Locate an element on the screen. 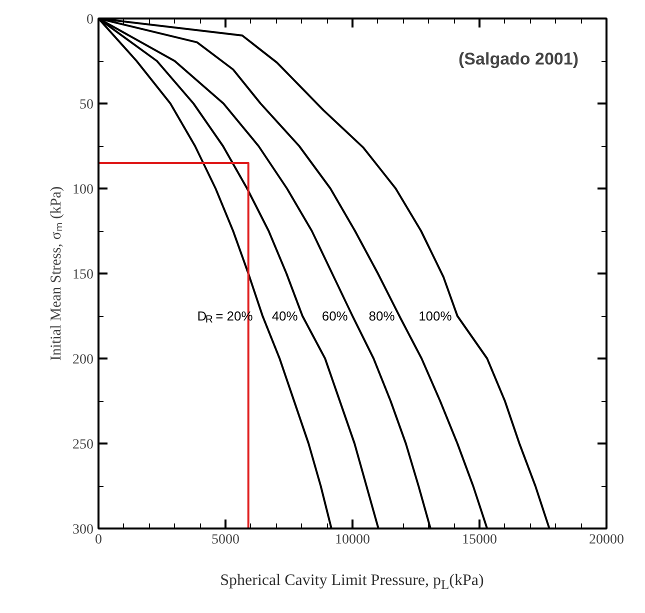  y-tick-label: 200 is located at coordinates (83, 360).